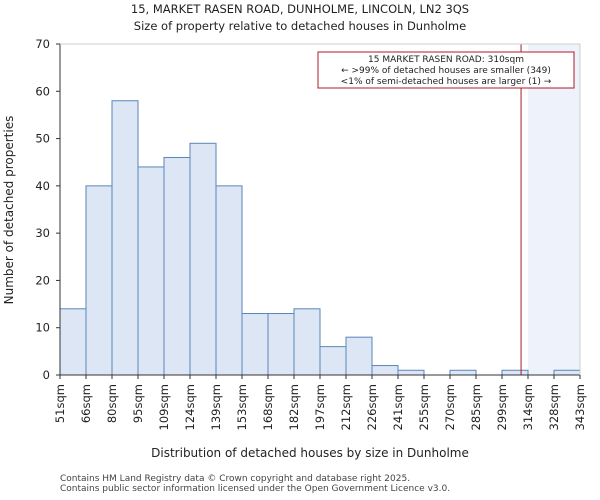 The image size is (600, 500). What do you see at coordinates (216, 407) in the screenshot?
I see `x-tick-label-139sqm: 139sqm` at bounding box center [216, 407].